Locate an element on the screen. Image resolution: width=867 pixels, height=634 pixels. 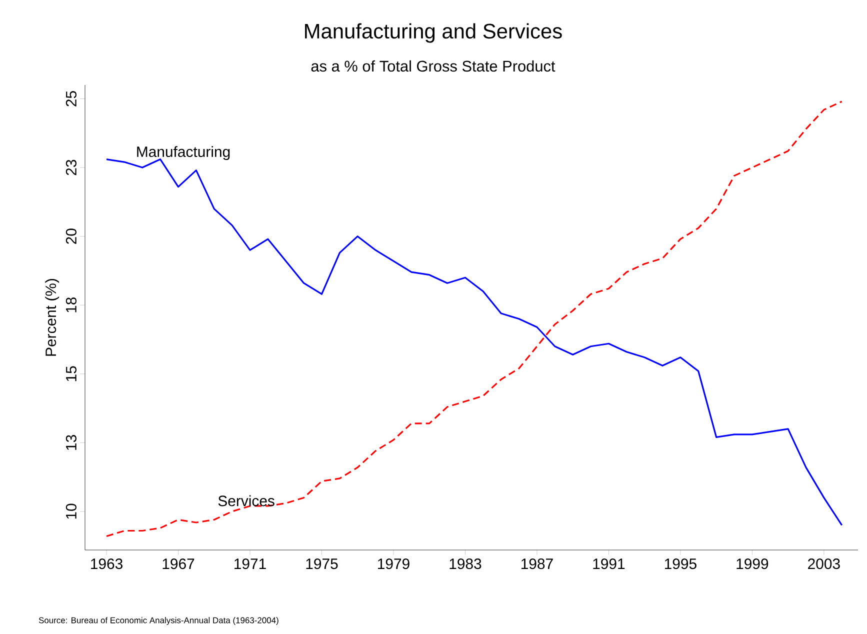
series-label: Services is located at coordinates (246, 500).